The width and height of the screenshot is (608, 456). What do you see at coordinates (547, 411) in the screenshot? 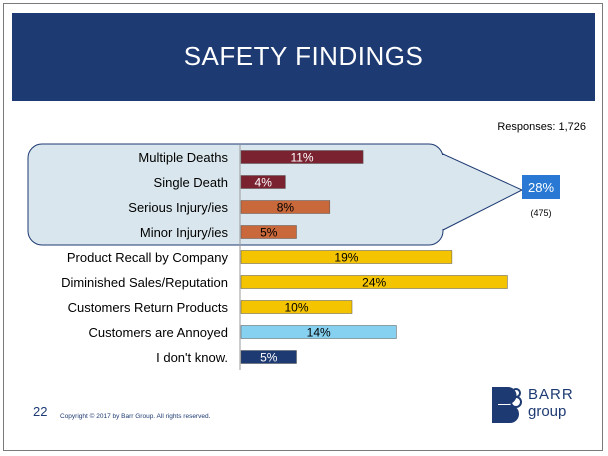
I see `logo-text-group: group` at bounding box center [547, 411].